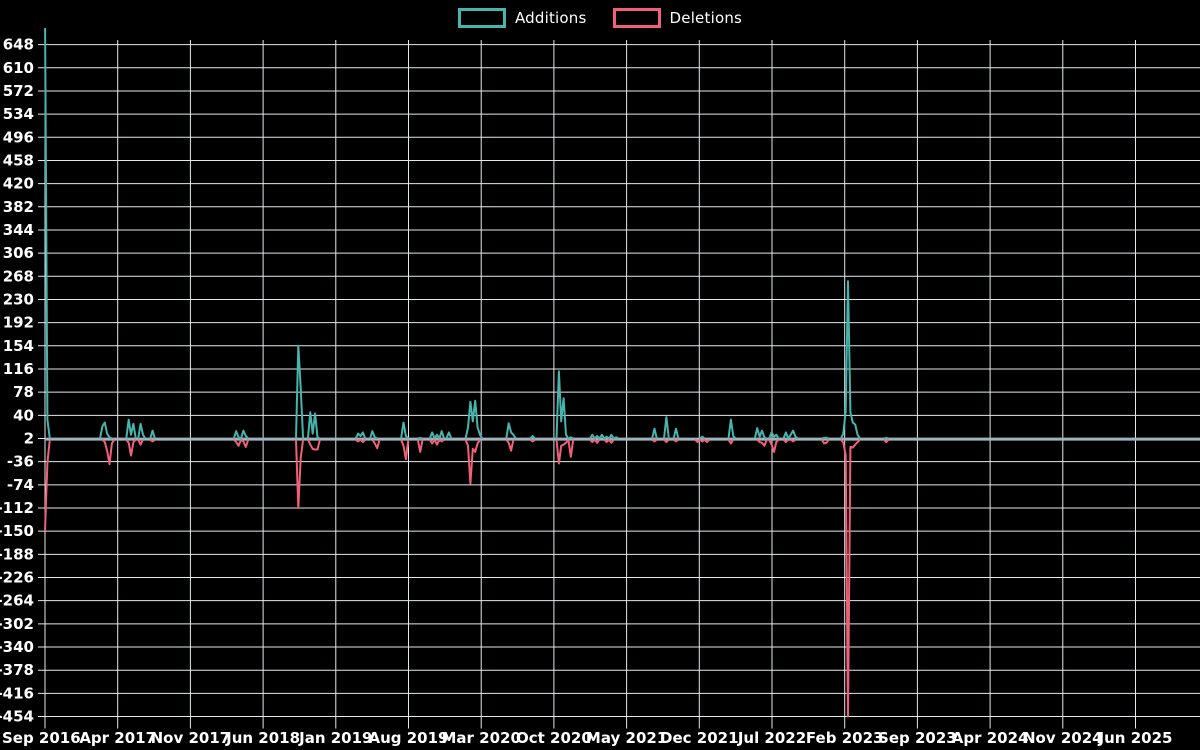  What do you see at coordinates (409, 738) in the screenshot?
I see `x-tick-label: Aug 2019` at bounding box center [409, 738].